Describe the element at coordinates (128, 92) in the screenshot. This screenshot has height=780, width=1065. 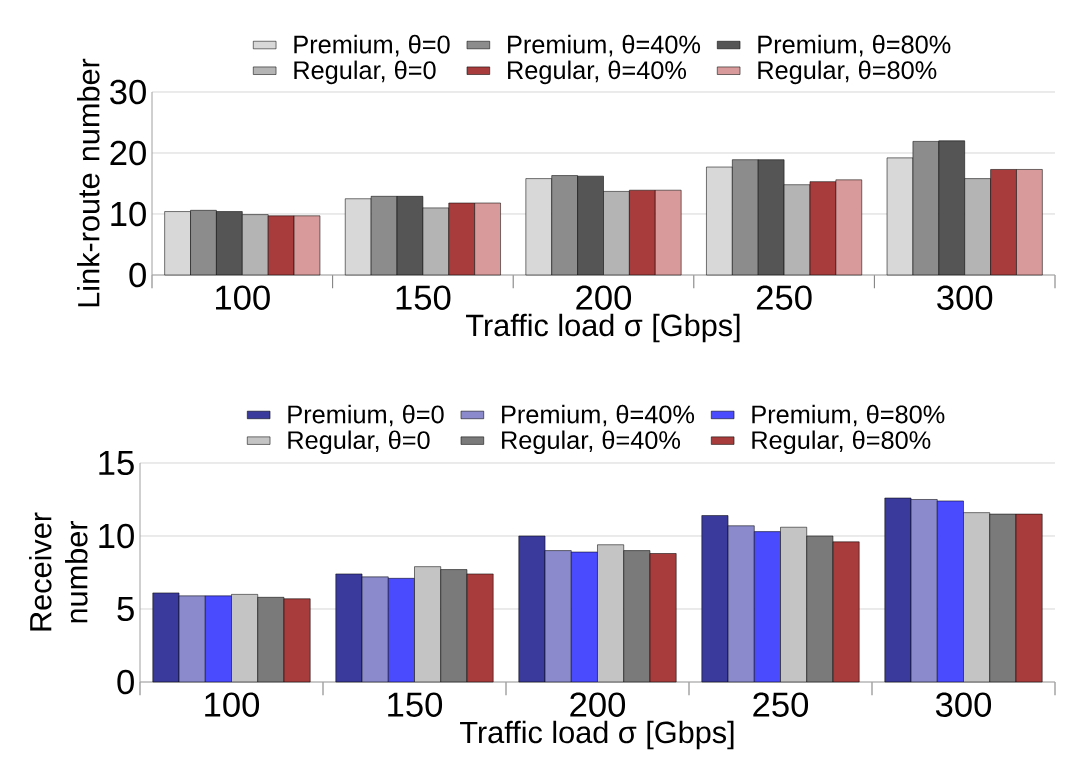
I see `y-tick-label: 30` at that location.